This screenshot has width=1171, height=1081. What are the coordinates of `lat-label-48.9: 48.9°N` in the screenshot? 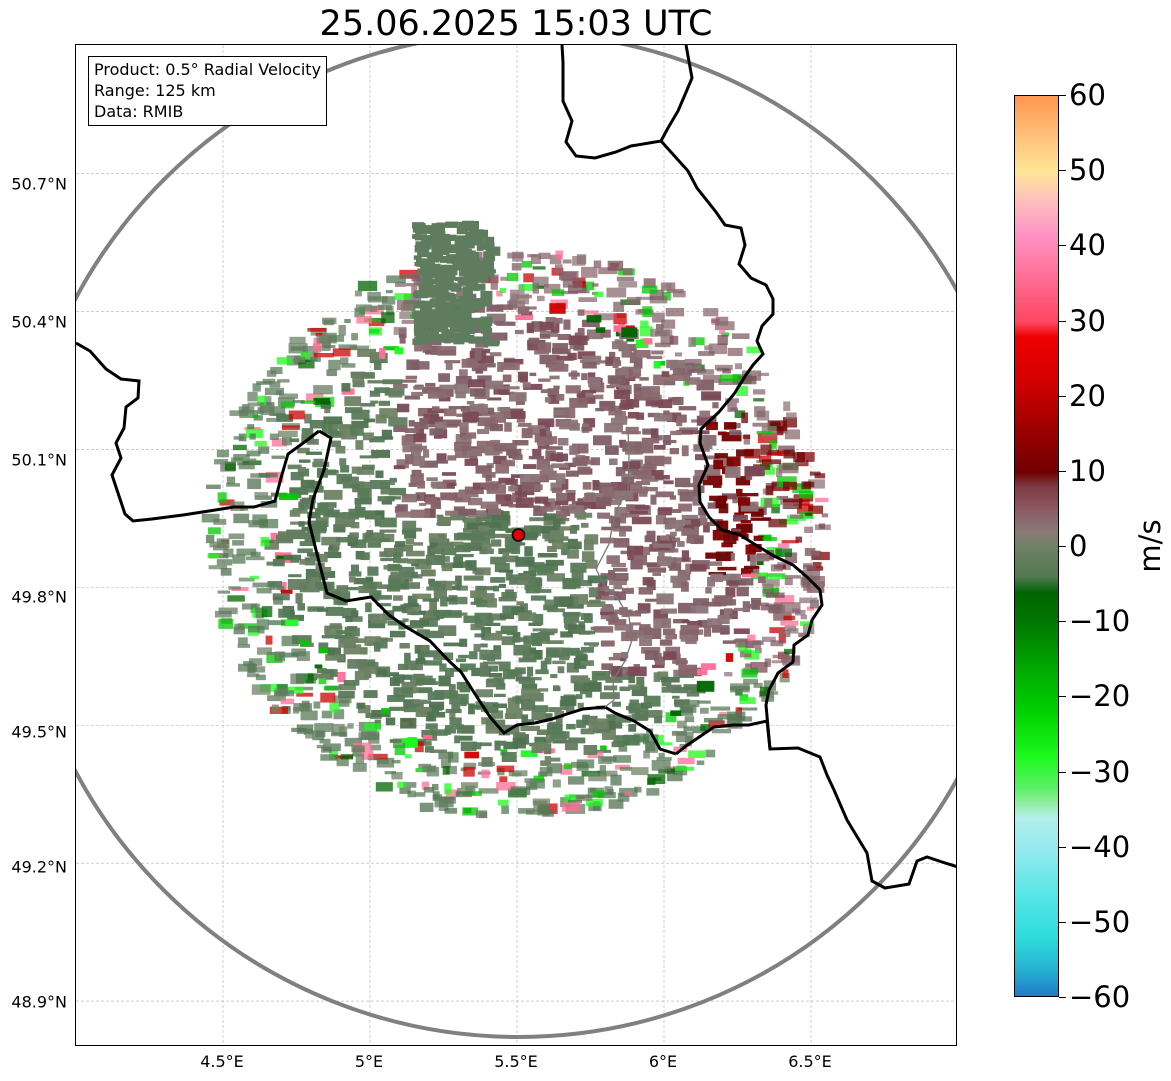 It's located at (39, 1002).